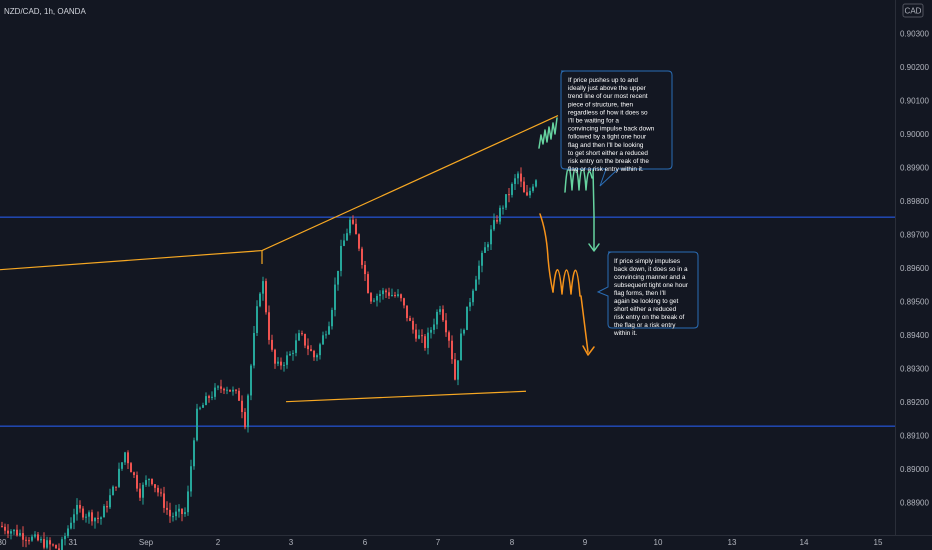 The height and width of the screenshot is (550, 932). Describe the element at coordinates (218, 542) in the screenshot. I see `time-tick-label: 2` at that location.